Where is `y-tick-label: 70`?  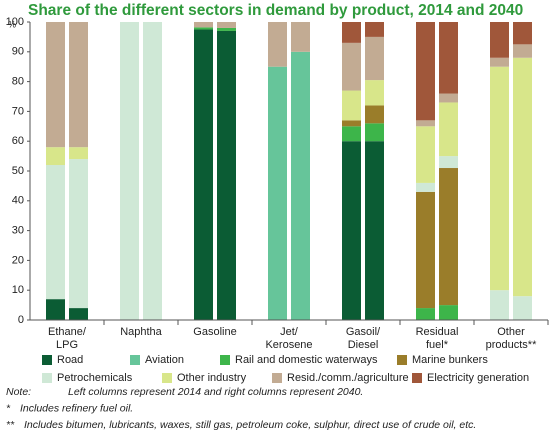
y-tick-label: 70 is located at coordinates (18, 111).